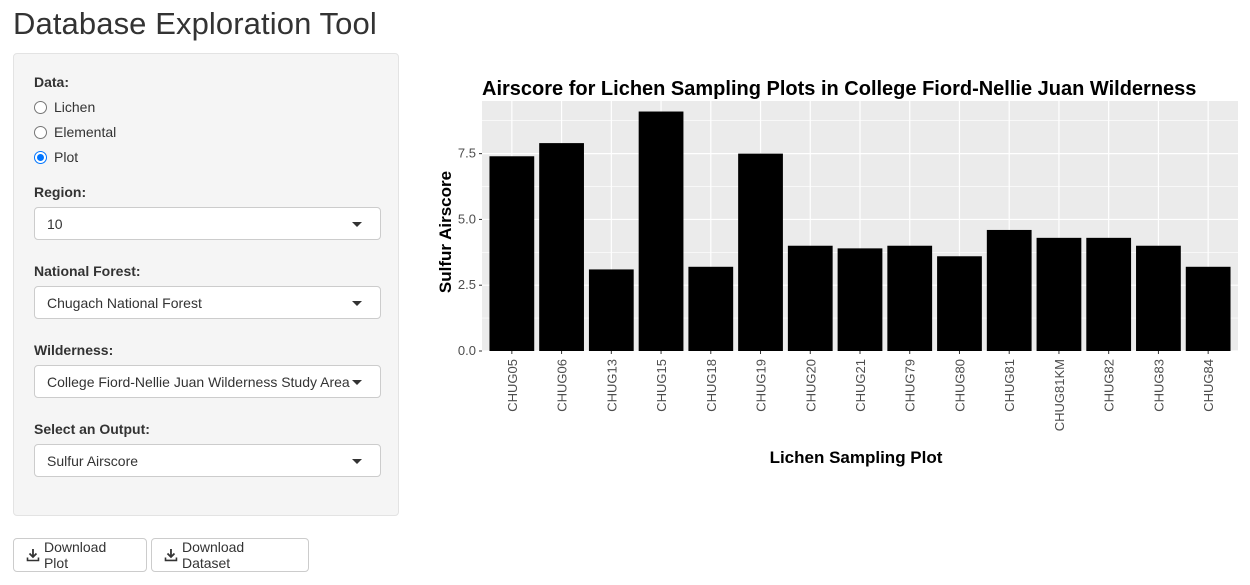 This screenshot has height=585, width=1250. I want to click on radio-label-lichen: Lichen, so click(75, 107).